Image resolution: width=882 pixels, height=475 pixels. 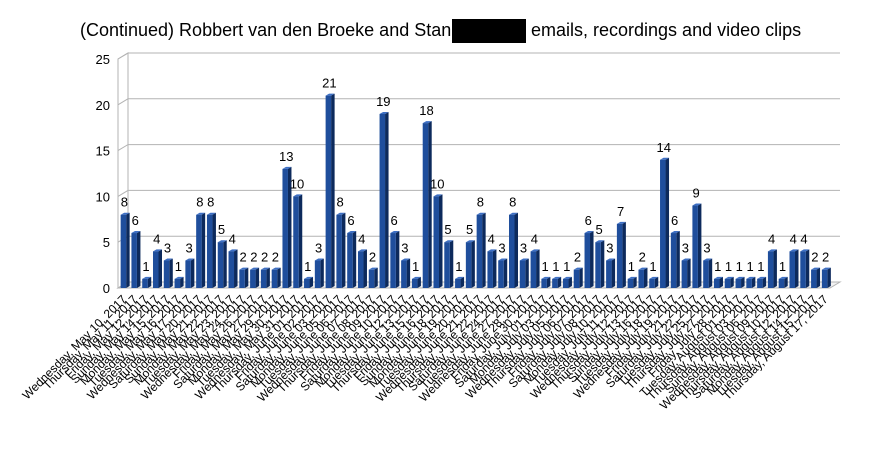 What do you see at coordinates (106, 288) in the screenshot?
I see `y-tick-label: 0` at bounding box center [106, 288].